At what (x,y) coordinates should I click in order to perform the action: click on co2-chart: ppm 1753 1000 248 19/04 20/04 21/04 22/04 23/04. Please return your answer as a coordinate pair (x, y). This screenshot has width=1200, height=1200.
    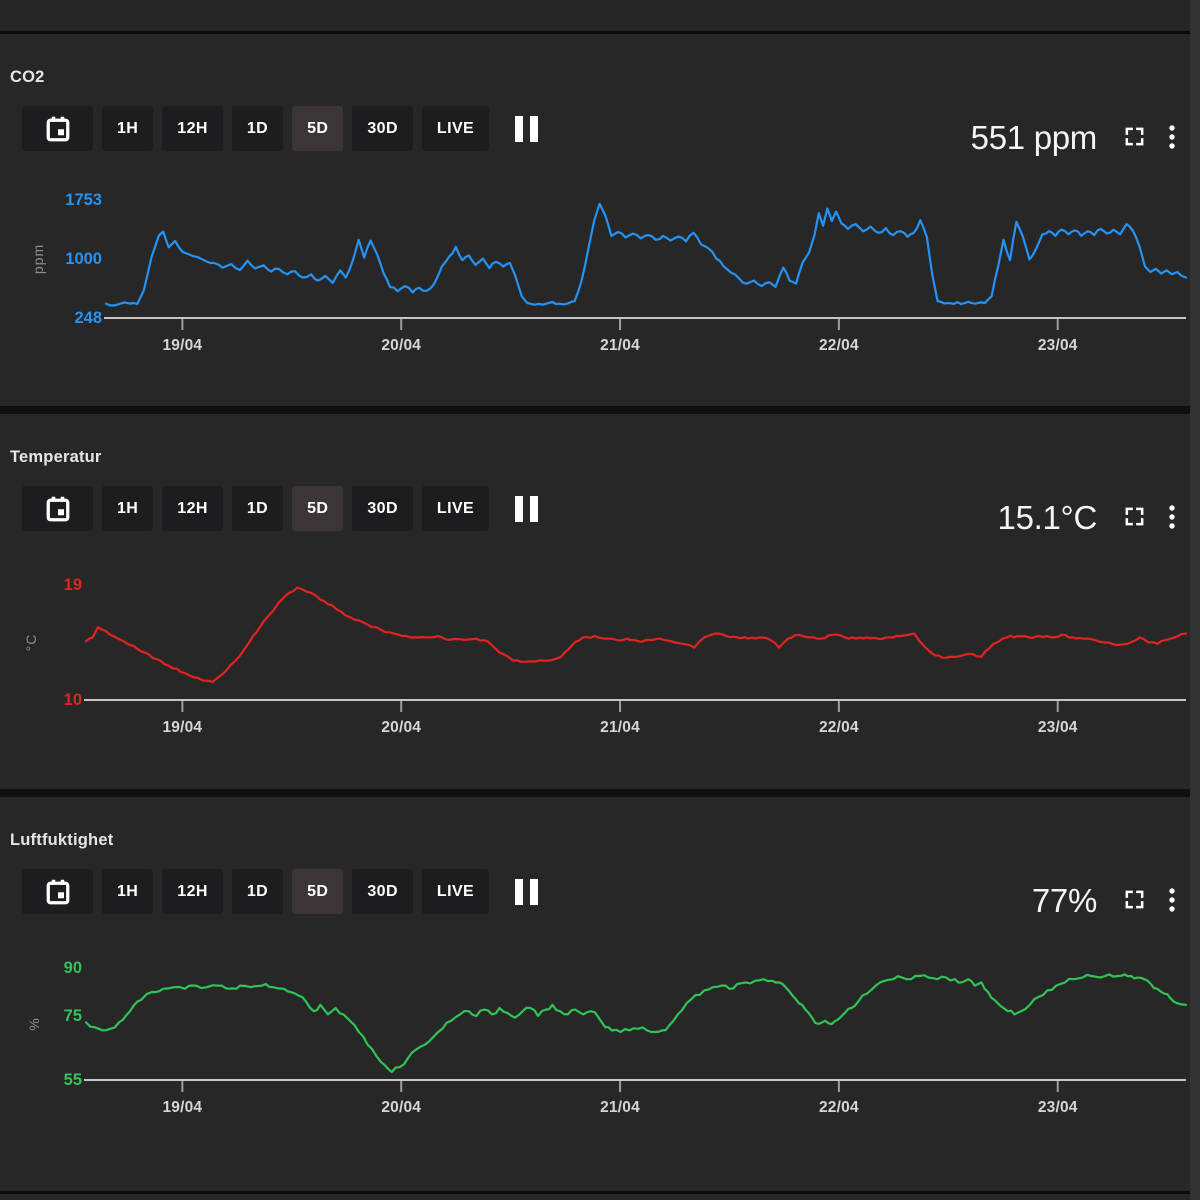
    Looking at the image, I should click on (609, 270).